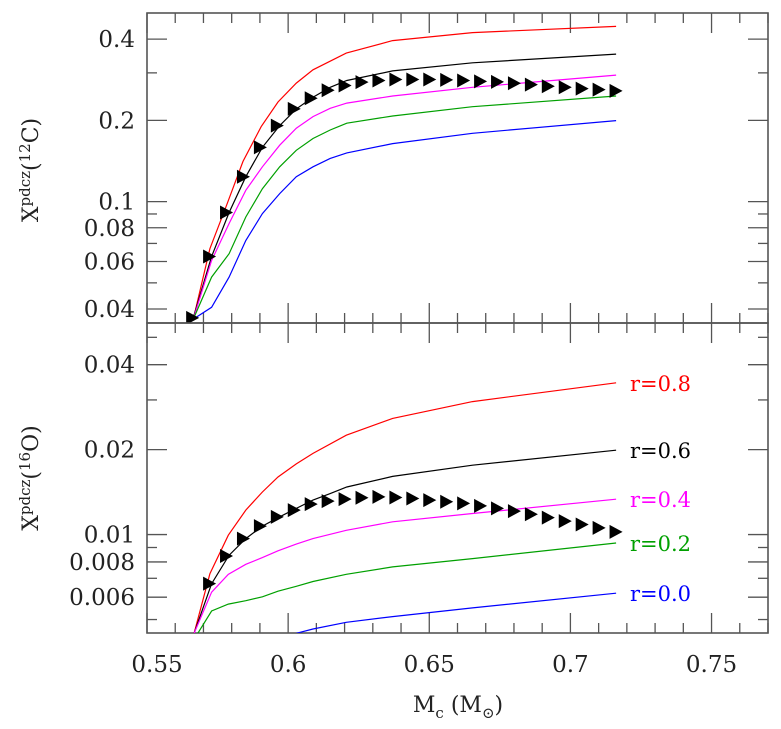 Image resolution: width=781 pixels, height=729 pixels. I want to click on series-label: r=0.0, so click(660, 594).